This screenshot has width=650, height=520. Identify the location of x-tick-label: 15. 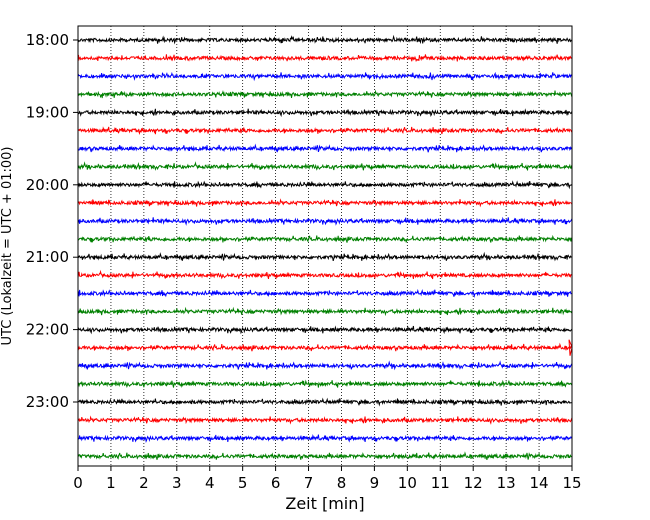
(571, 483).